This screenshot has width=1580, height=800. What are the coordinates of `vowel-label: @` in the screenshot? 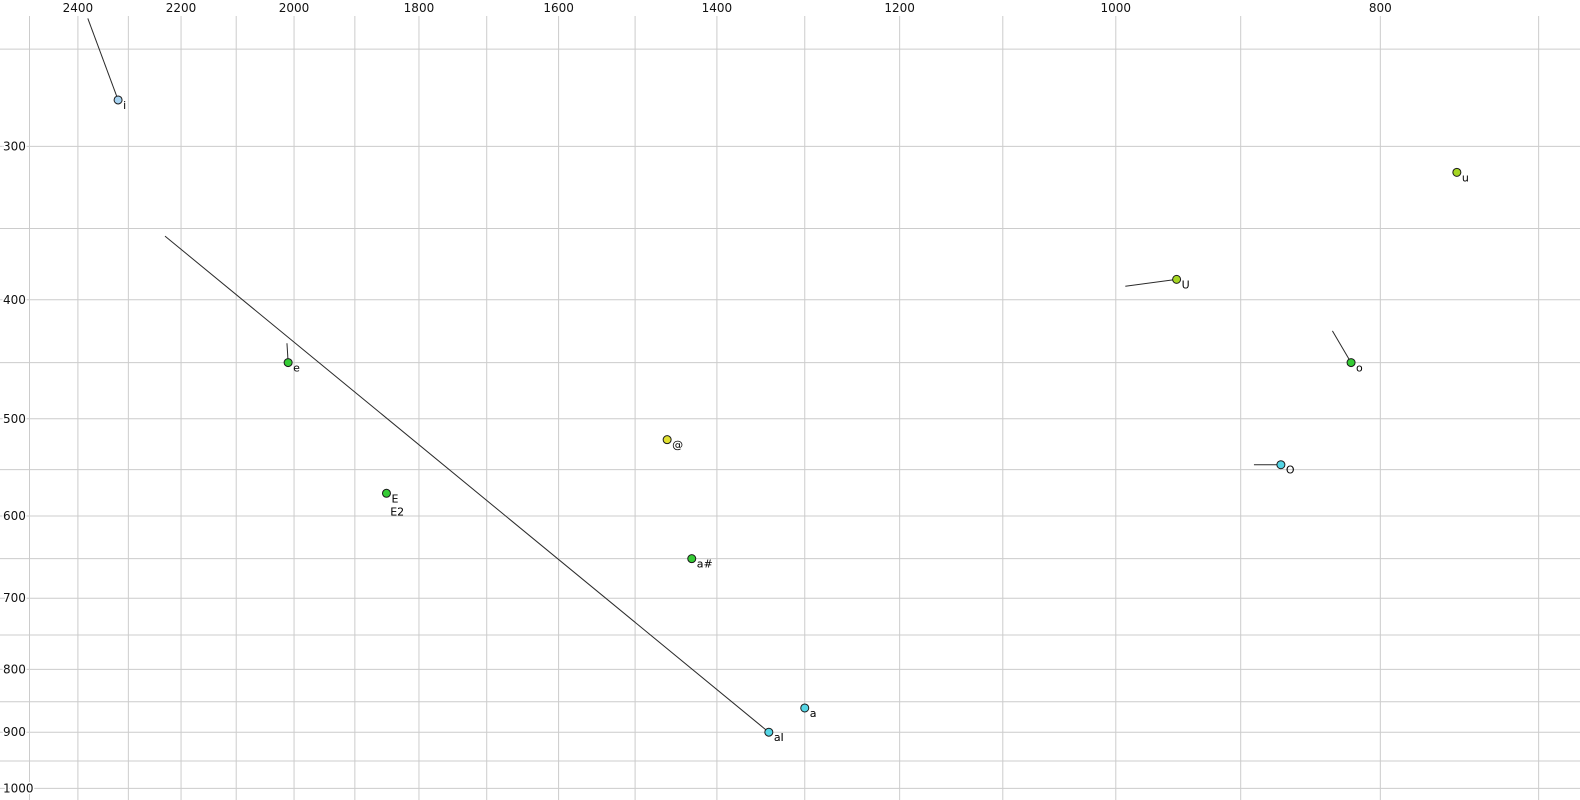 It's located at (677, 445).